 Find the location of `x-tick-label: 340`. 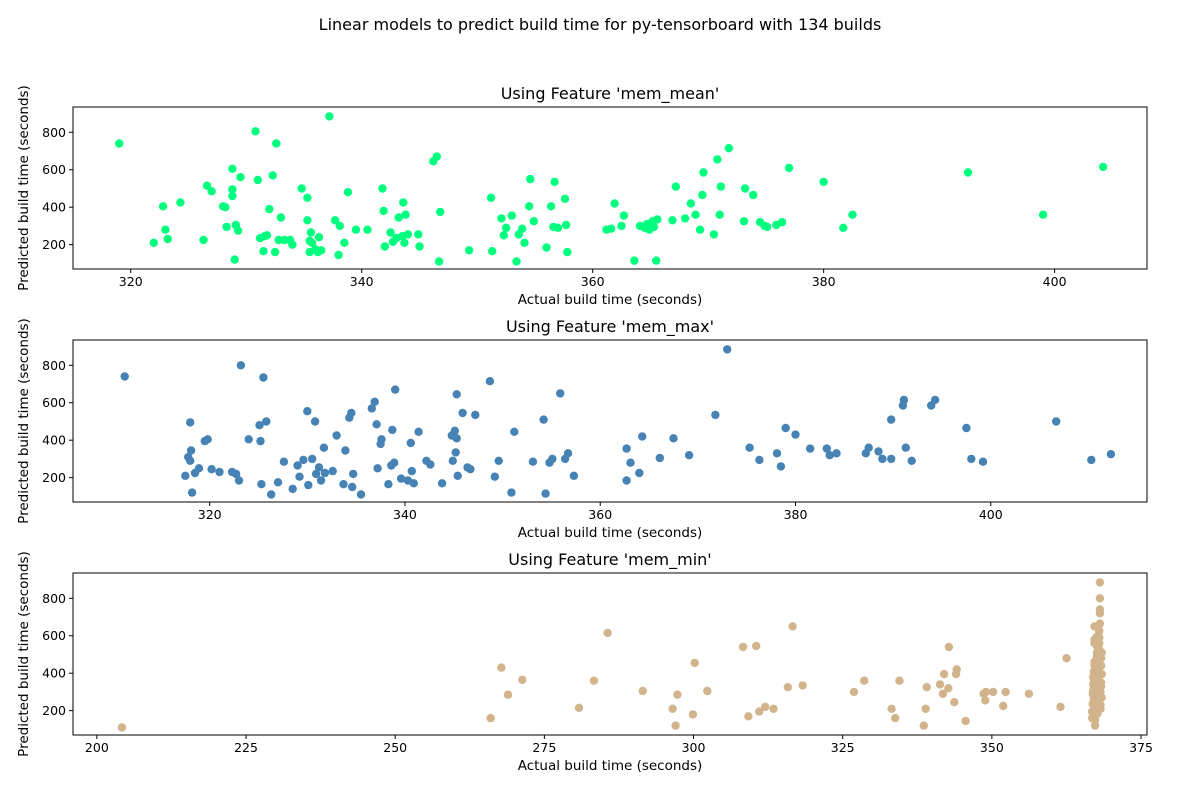

x-tick-label: 340 is located at coordinates (362, 281).